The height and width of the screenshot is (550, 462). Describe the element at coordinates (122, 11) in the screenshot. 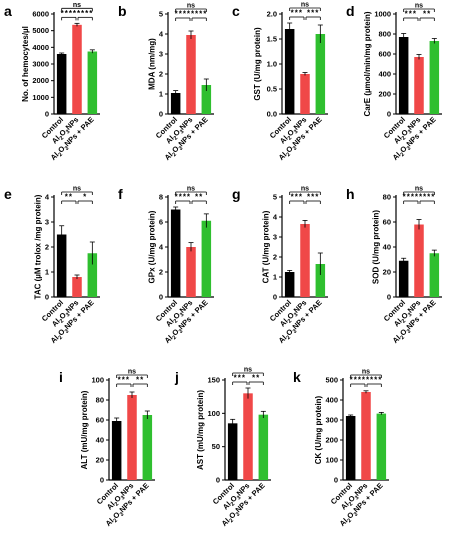

I see `panel-letter: b` at that location.